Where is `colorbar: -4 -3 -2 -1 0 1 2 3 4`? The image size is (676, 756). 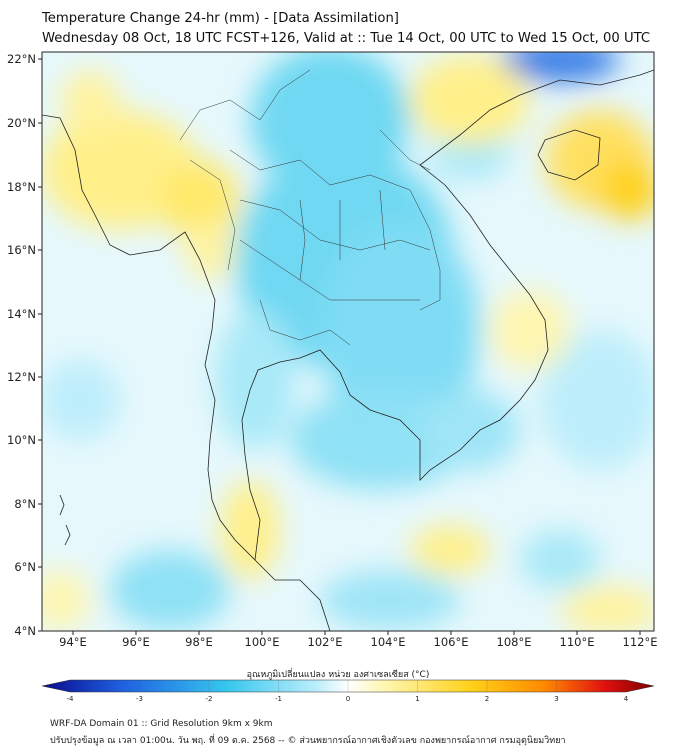
colorbar: -4 -3 -2 -1 0 1 2 3 4 is located at coordinates (348, 691).